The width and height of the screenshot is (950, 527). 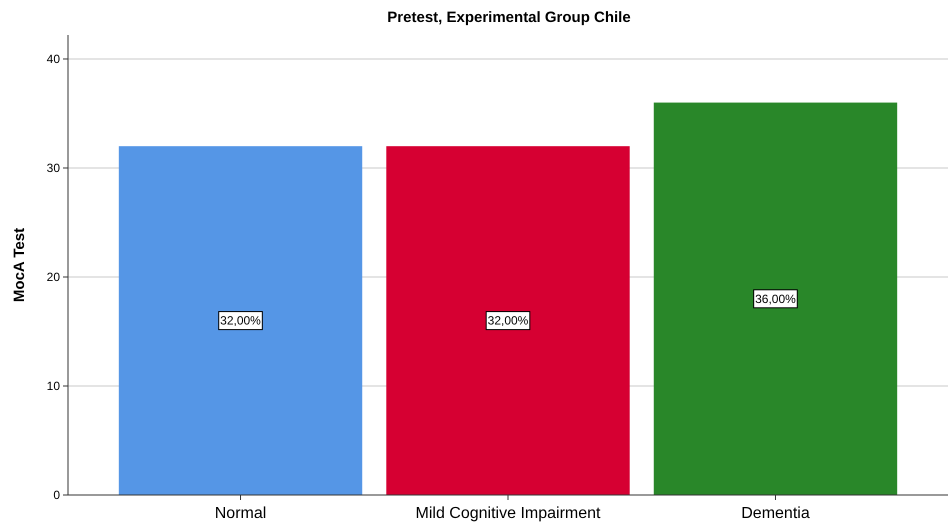 I want to click on y-tick-label: 40, so click(x=53, y=59).